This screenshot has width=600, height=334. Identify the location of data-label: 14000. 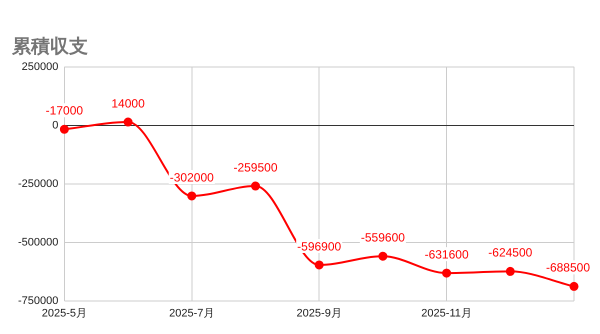
(128, 103).